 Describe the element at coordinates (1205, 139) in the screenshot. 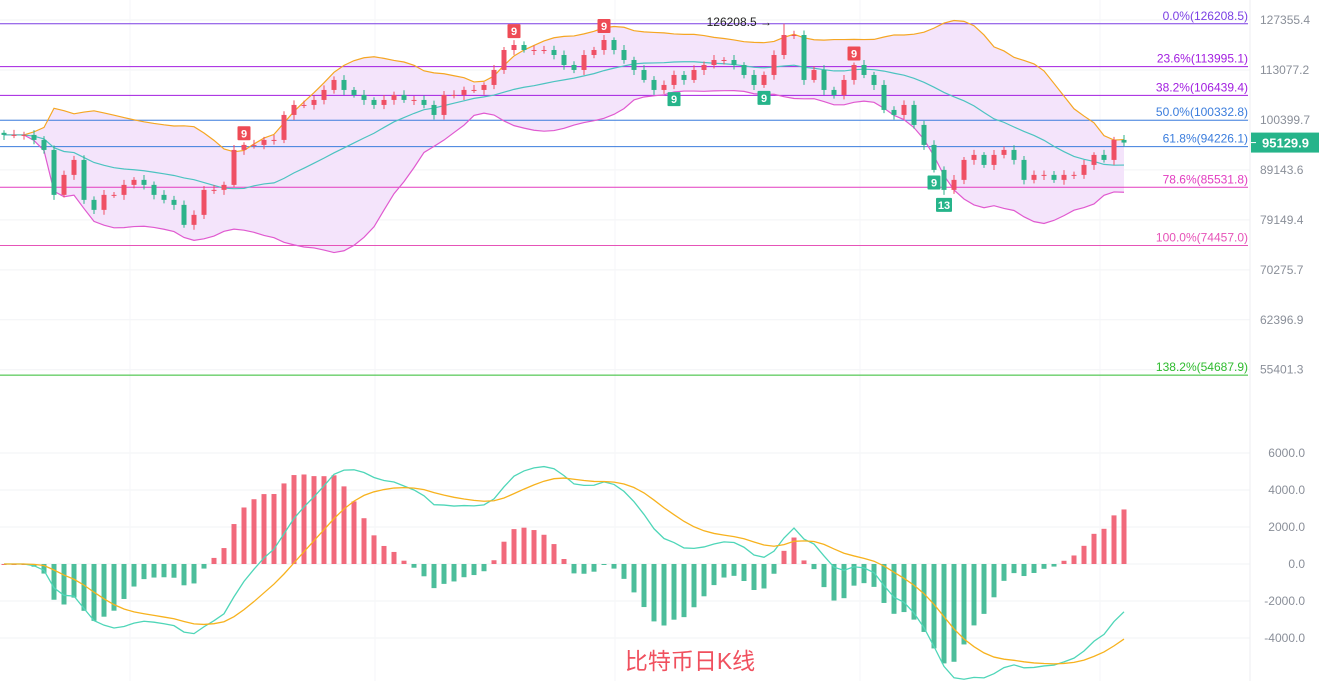

I see `fib-label: 61.8%(94226.1)` at that location.